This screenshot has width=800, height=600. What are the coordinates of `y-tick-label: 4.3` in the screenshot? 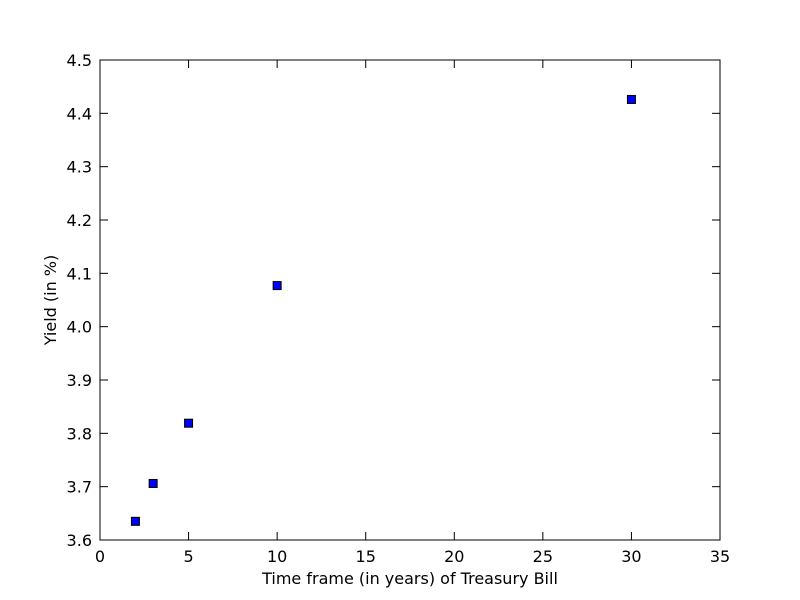 It's located at (79, 167).